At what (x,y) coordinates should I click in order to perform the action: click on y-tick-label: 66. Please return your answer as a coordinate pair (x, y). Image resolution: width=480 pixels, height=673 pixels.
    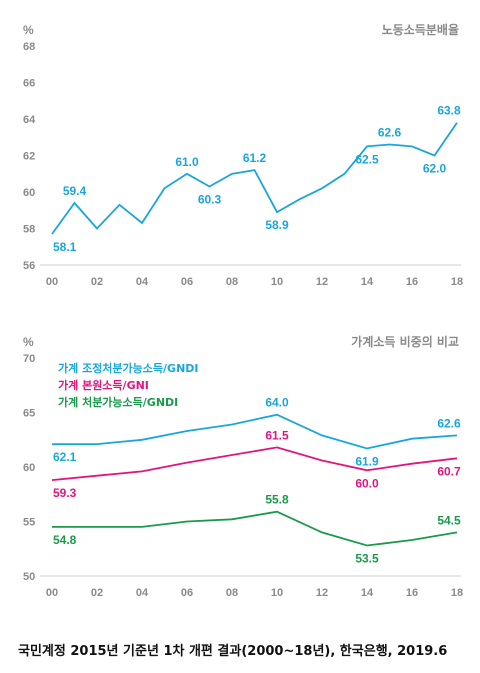
    Looking at the image, I should click on (29, 84).